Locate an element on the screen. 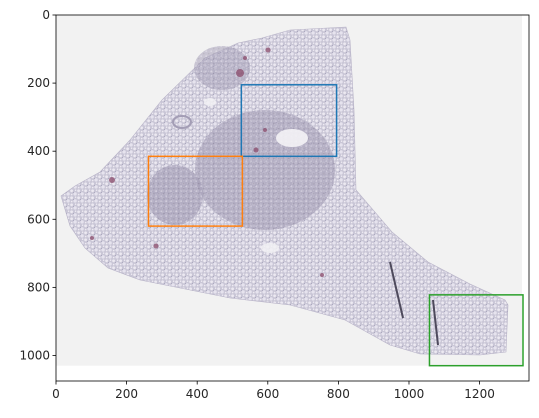  y-tick-label: 200 is located at coordinates (38, 83).